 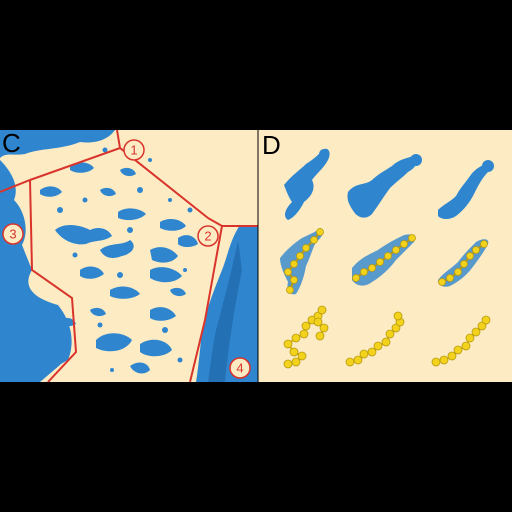 I want to click on density-right-shade, so click(x=225, y=311).